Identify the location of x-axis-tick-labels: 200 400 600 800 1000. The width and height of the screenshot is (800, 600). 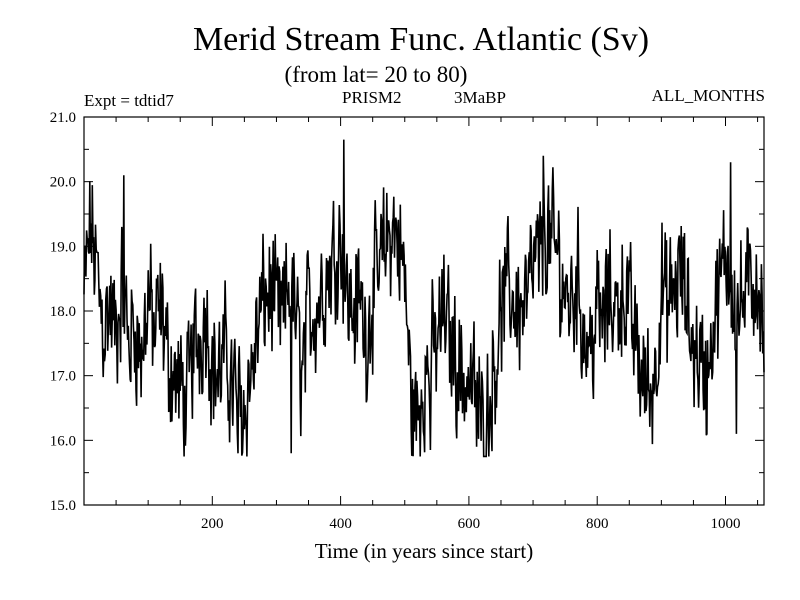
(470, 524).